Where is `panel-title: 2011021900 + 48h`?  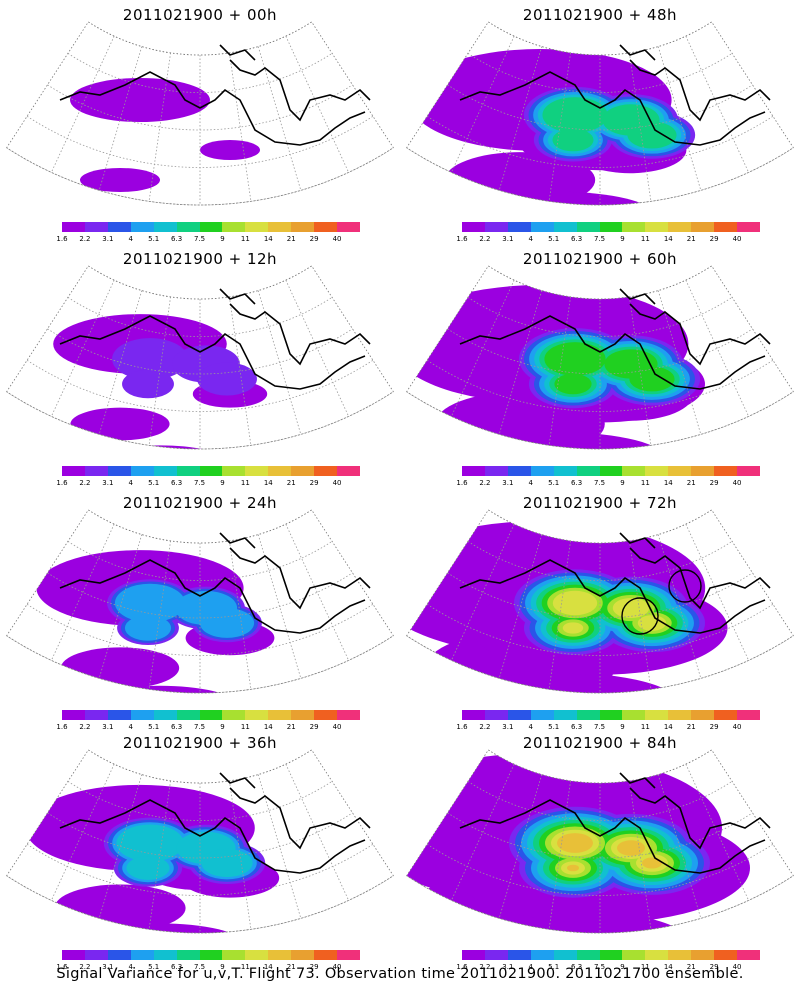
panel-title: 2011021900 + 48h is located at coordinates (600, 15).